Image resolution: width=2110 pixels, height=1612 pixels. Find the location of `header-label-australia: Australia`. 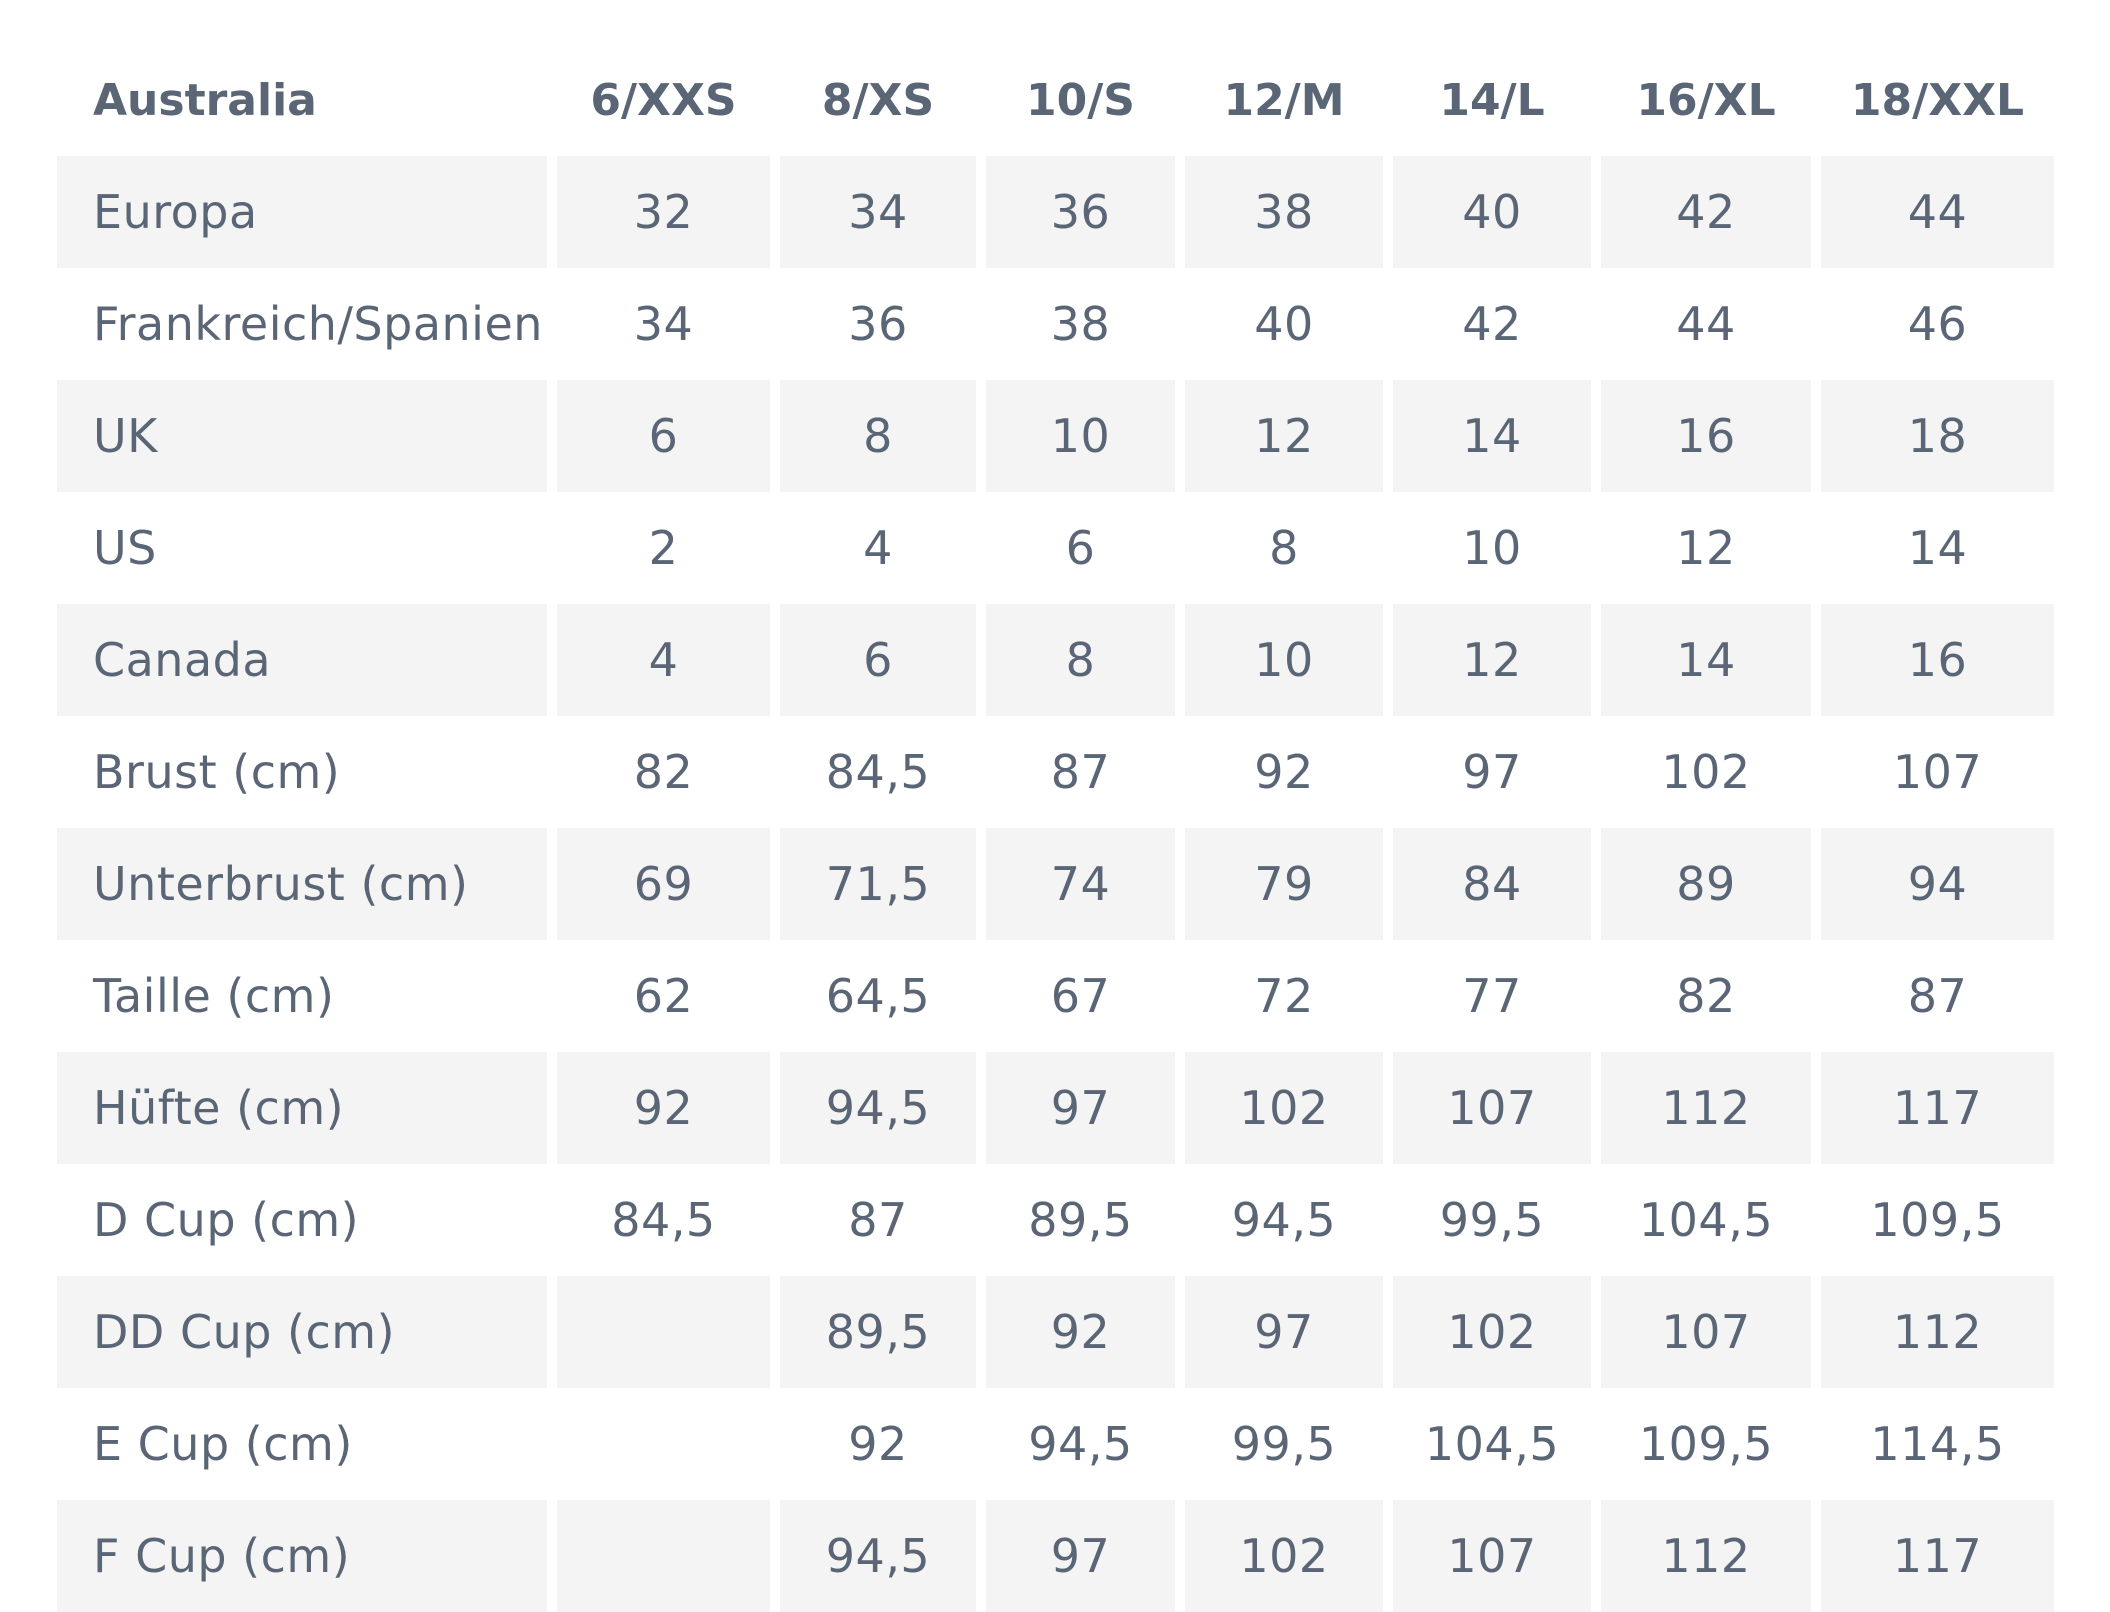

header-label-australia: Australia is located at coordinates (205, 100).